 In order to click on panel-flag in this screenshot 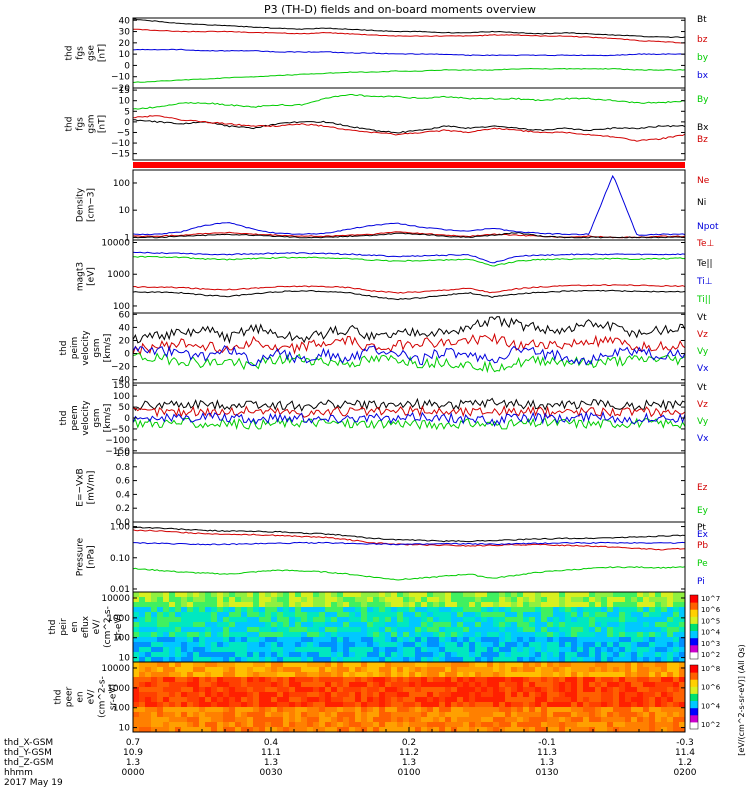, I will do `click(409, 165)`.